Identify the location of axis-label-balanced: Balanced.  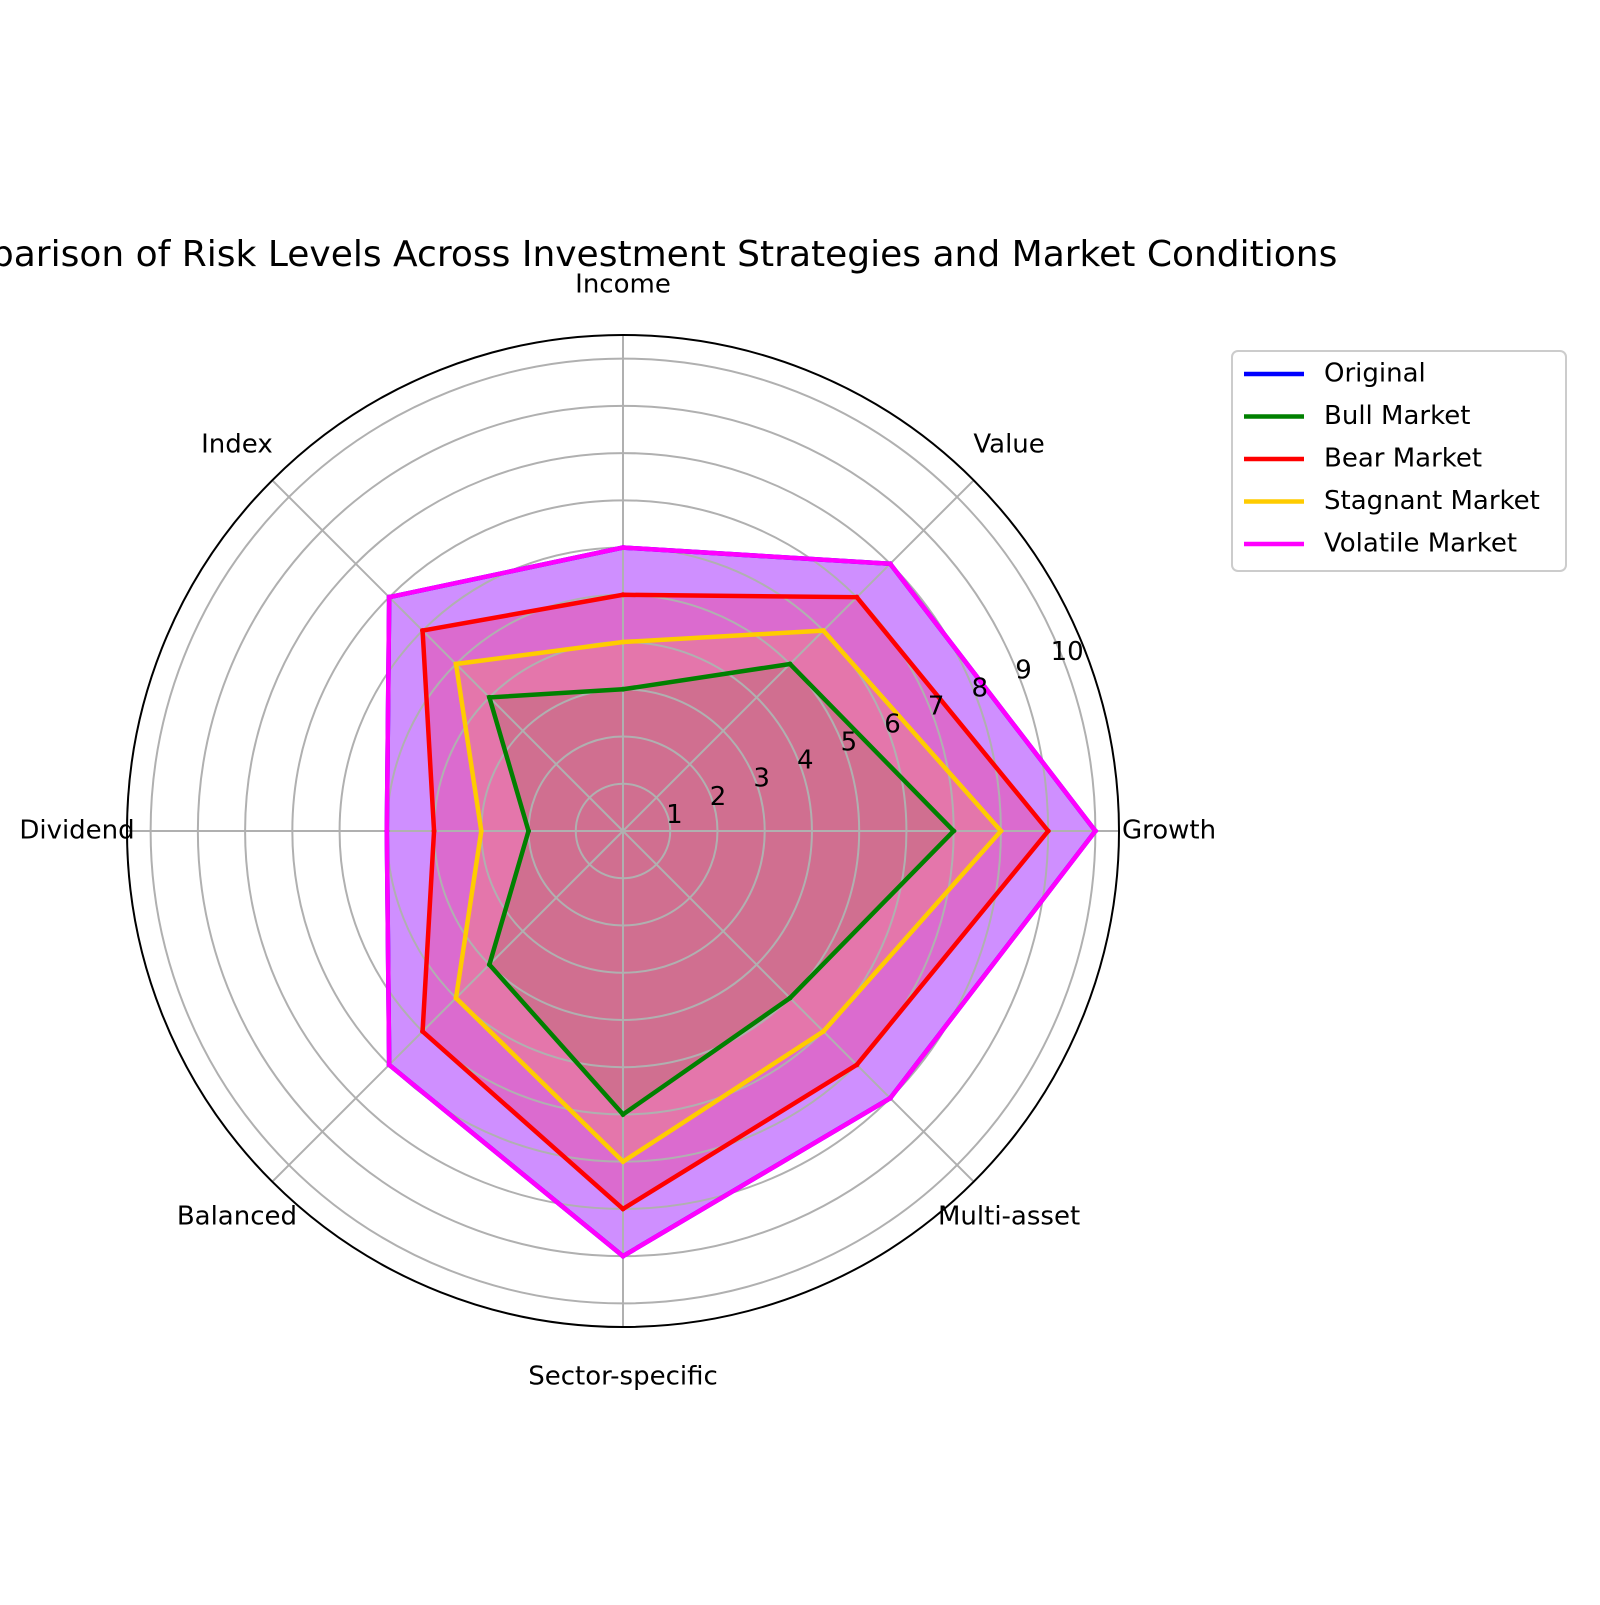
(237, 1217).